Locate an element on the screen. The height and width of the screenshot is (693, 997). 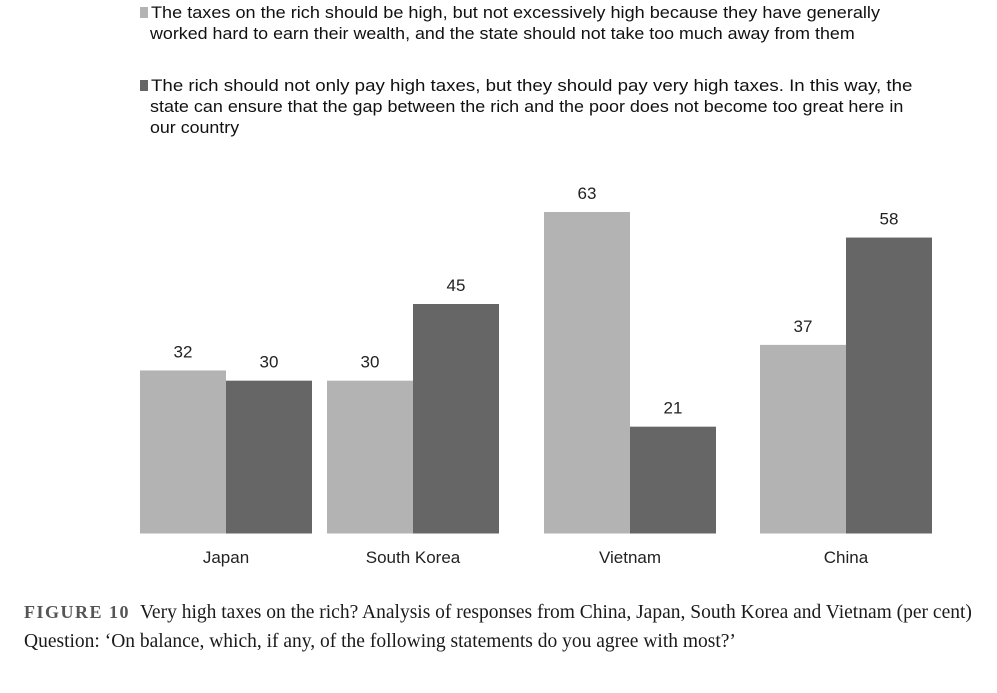
data-label: 21 is located at coordinates (673, 408).